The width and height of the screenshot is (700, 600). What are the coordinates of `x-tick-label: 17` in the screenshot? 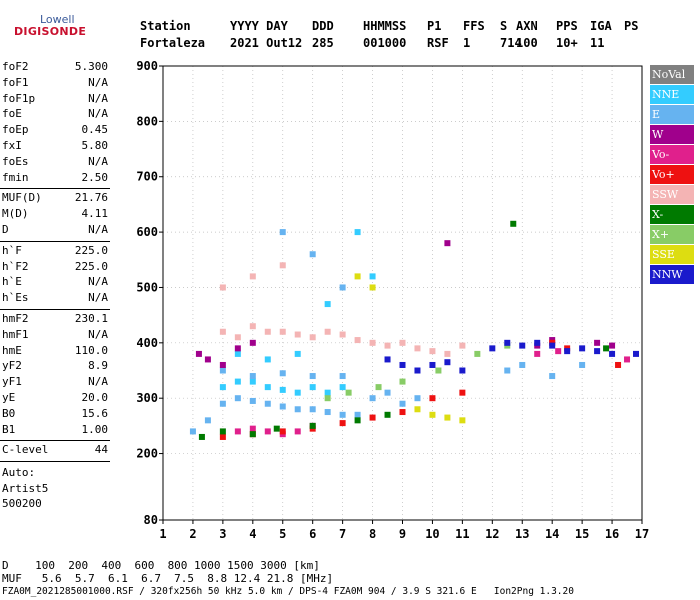 It's located at (642, 534).